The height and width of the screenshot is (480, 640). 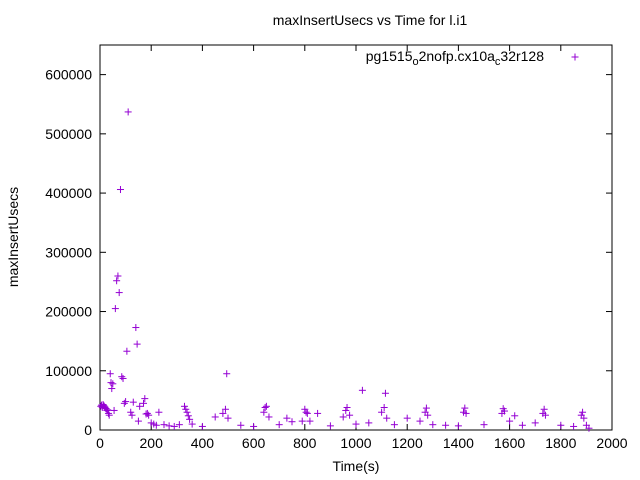 I want to click on x-tick-label: 800, so click(x=305, y=443).